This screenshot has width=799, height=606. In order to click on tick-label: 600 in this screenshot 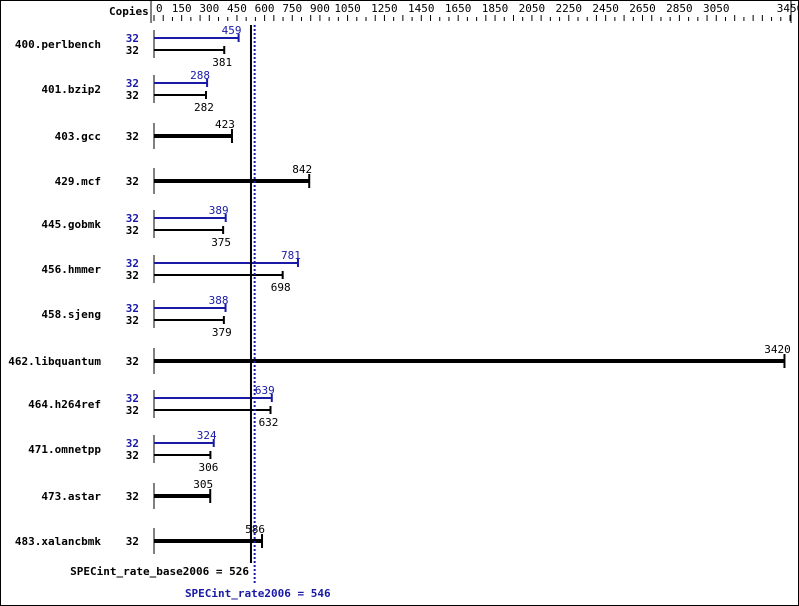, I will do `click(265, 8)`.